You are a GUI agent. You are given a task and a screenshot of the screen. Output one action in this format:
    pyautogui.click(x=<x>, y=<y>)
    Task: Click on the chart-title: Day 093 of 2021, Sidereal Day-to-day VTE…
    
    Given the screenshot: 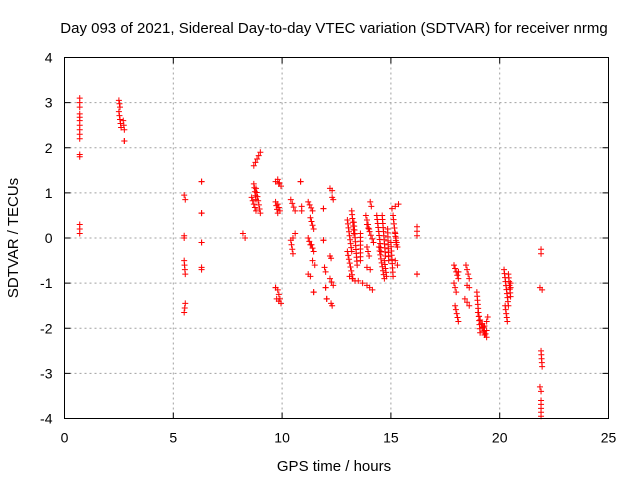 What is the action you would take?
    pyautogui.click(x=333, y=28)
    